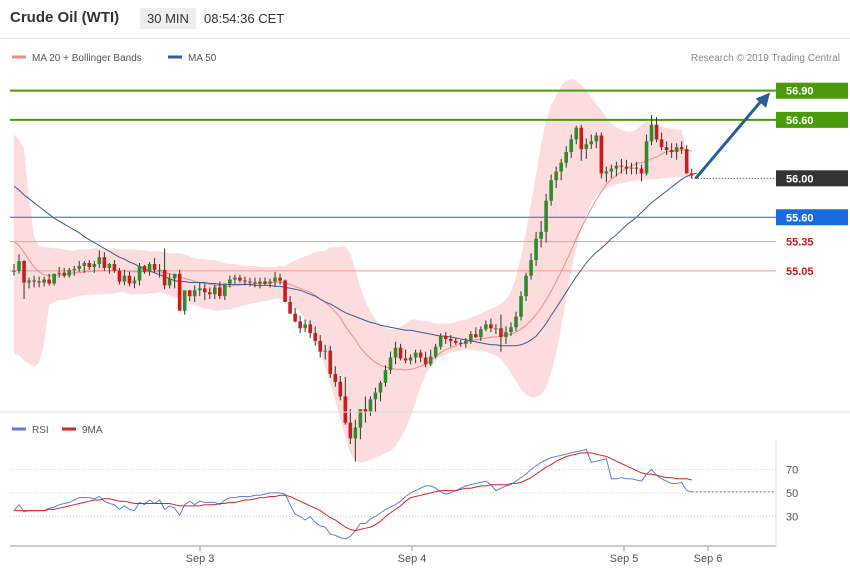 The width and height of the screenshot is (850, 576). I want to click on rsi-line, so click(352, 494).